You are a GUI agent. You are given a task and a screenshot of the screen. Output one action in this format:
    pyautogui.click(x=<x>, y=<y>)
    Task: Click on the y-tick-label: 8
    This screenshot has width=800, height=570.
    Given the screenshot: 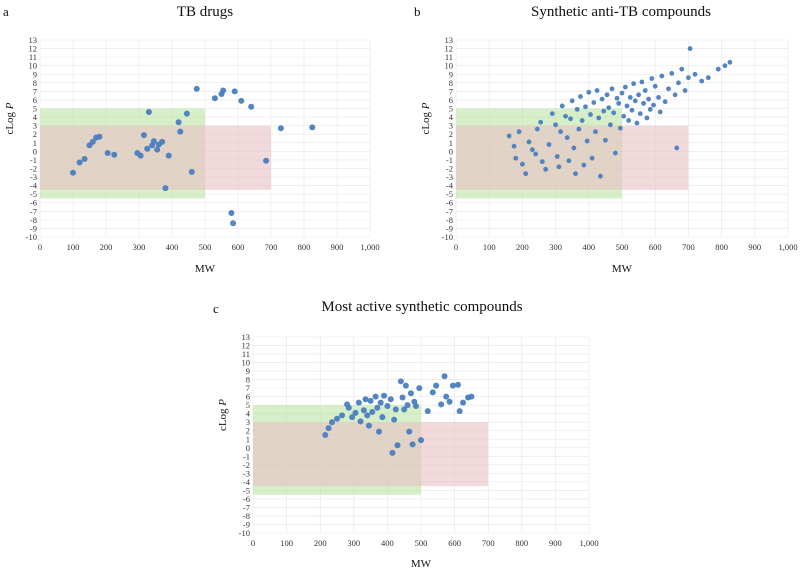 What is the action you would take?
    pyautogui.click(x=248, y=380)
    